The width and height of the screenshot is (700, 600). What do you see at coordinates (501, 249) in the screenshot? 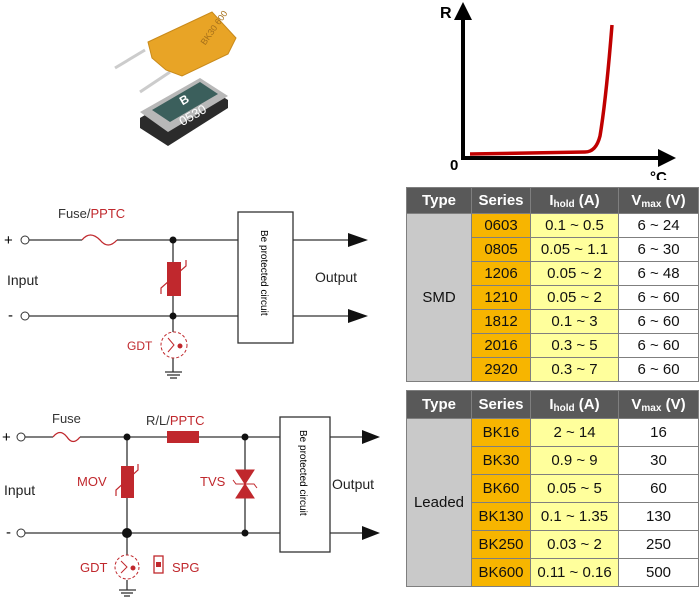
I see `series-cell: 0805` at bounding box center [501, 249].